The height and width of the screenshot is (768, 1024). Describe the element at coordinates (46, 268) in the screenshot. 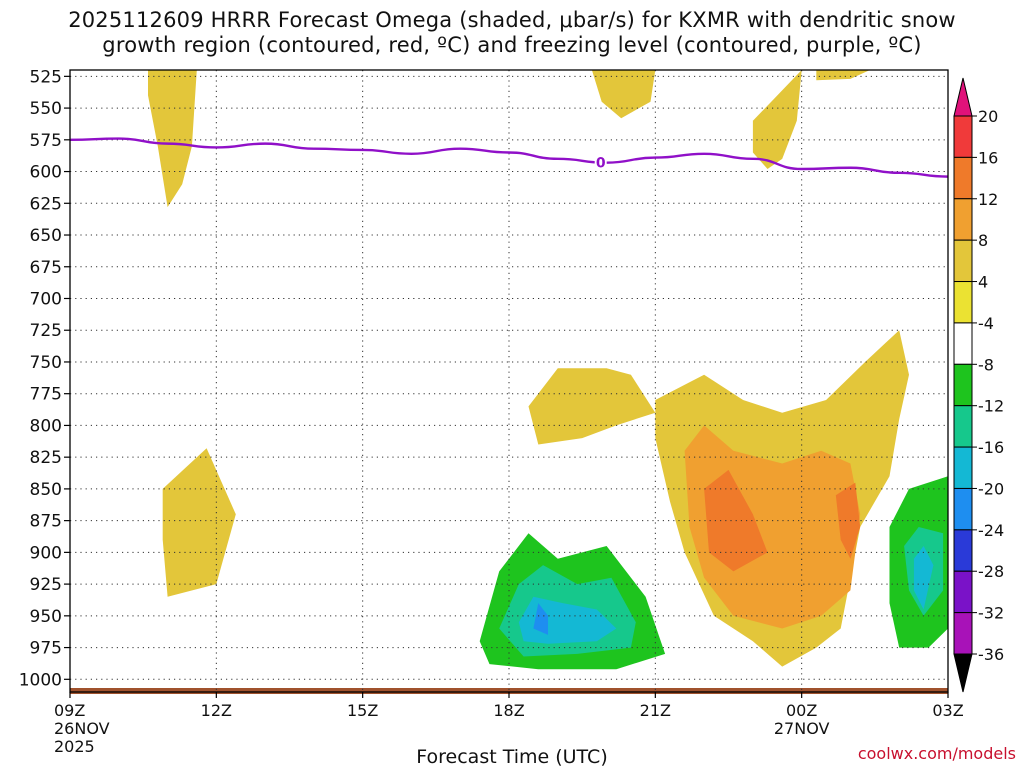

I see `y-tick-label-675: 675` at that location.